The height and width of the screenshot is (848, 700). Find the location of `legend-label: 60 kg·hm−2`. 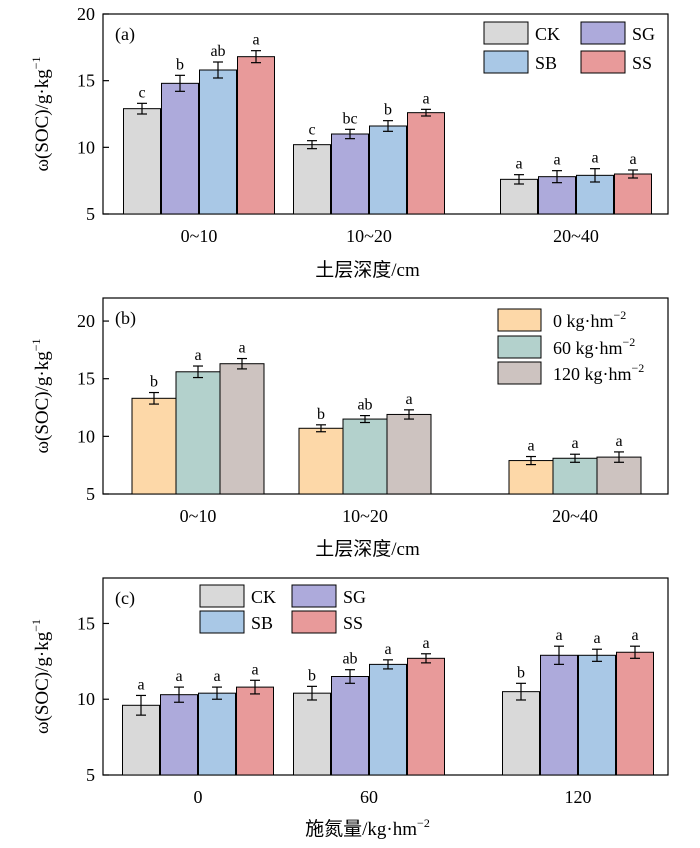

legend-label: 60 kg·hm−2 is located at coordinates (594, 346).